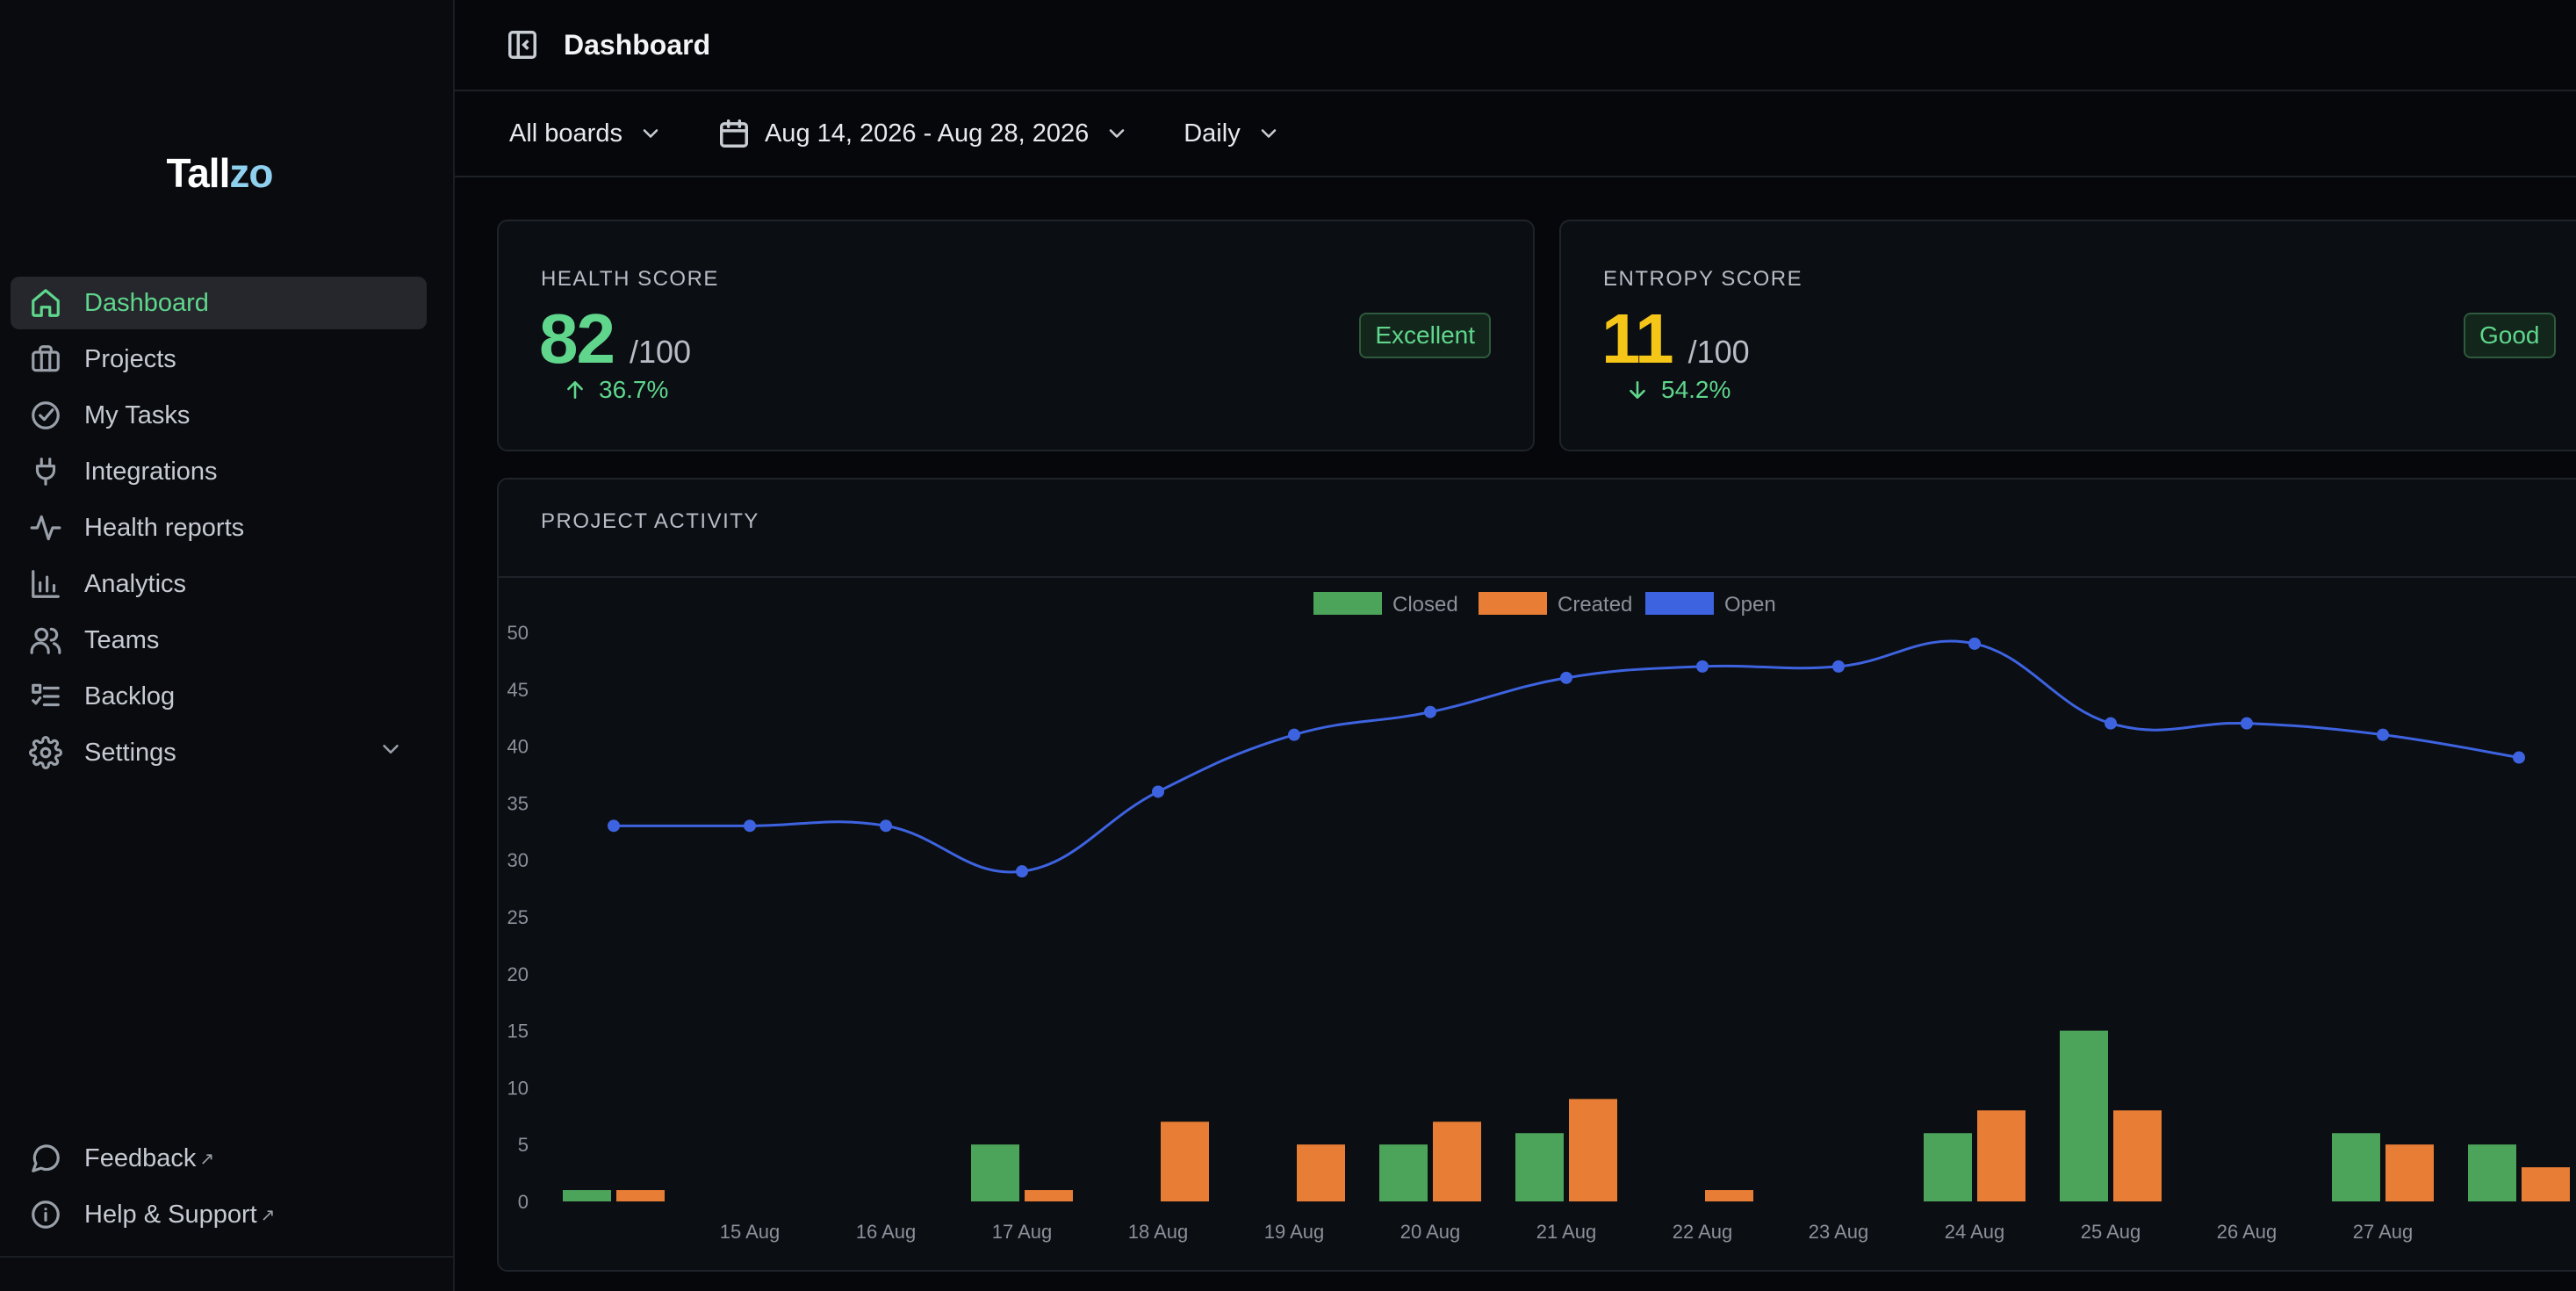 This screenshot has width=2576, height=1291. I want to click on health-score-card: HEALTH SCORE 82 /100 36.7% Excellent, so click(1016, 336).